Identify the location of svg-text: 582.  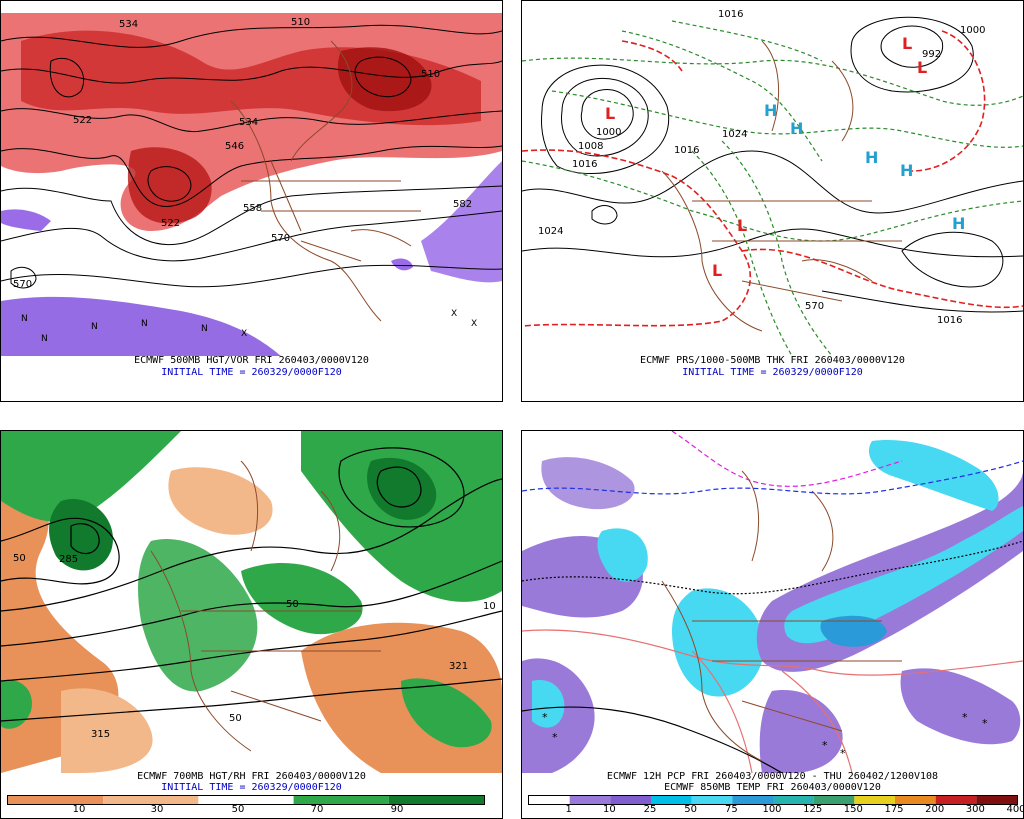
(462, 204).